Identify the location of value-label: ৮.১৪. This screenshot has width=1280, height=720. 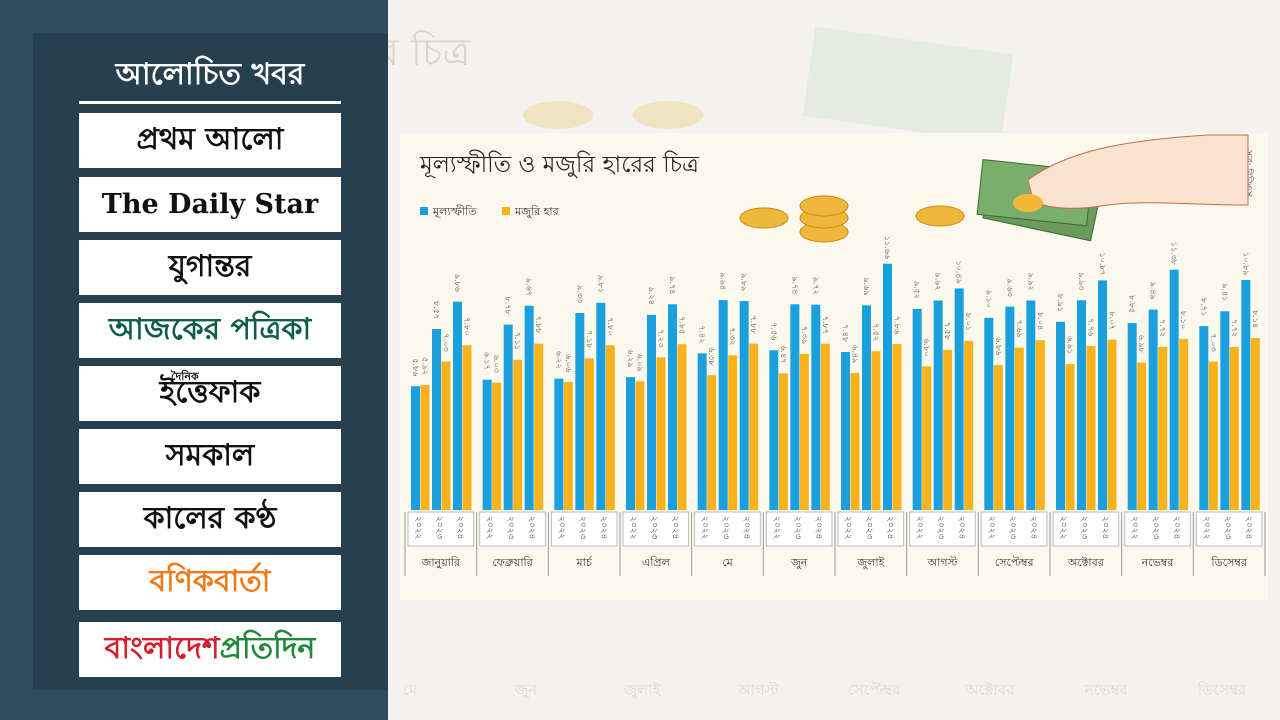
(1255, 319).